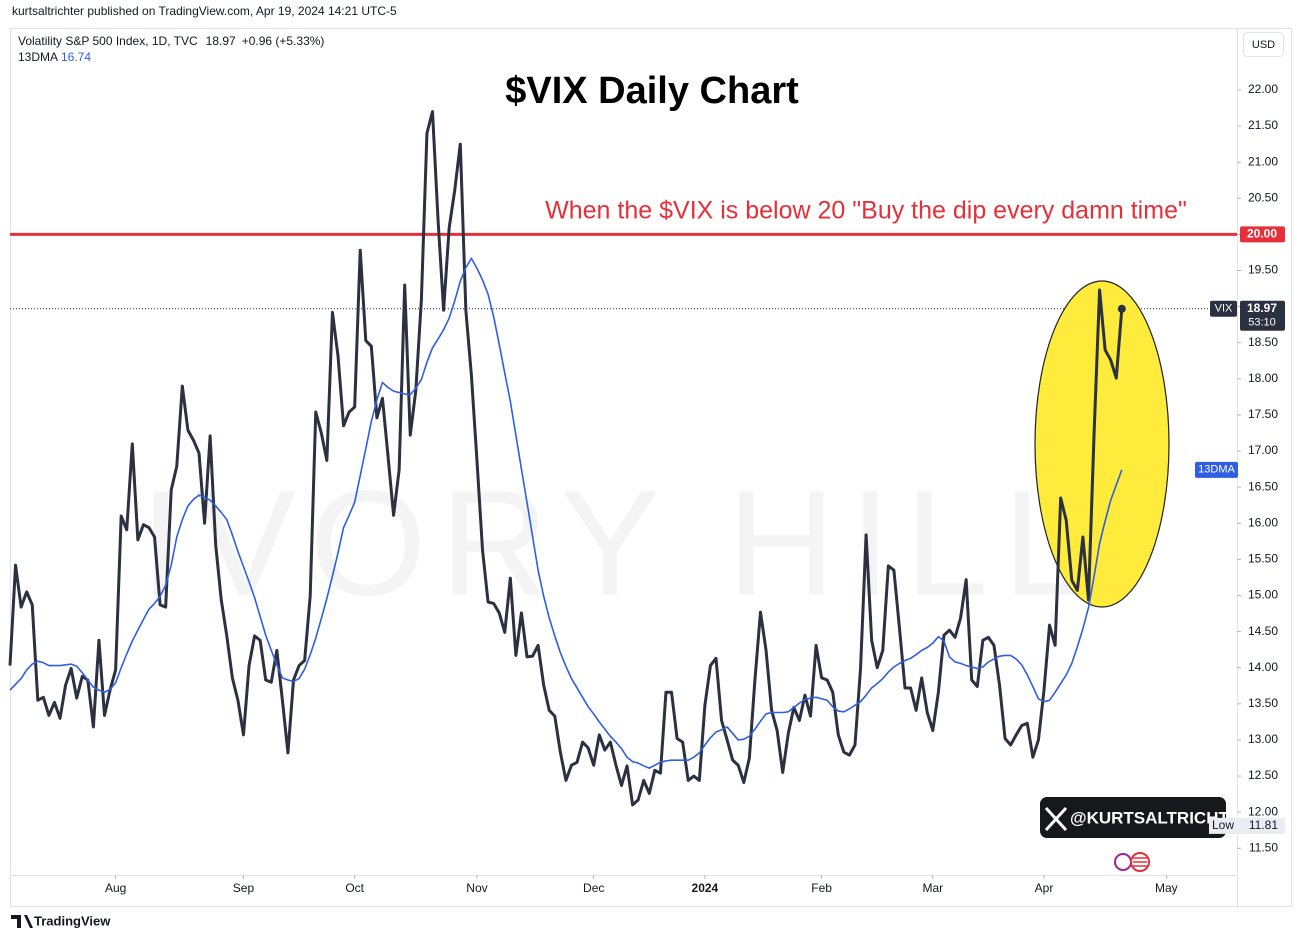  What do you see at coordinates (1263, 703) in the screenshot?
I see `y-tick-label: 13.50` at bounding box center [1263, 703].